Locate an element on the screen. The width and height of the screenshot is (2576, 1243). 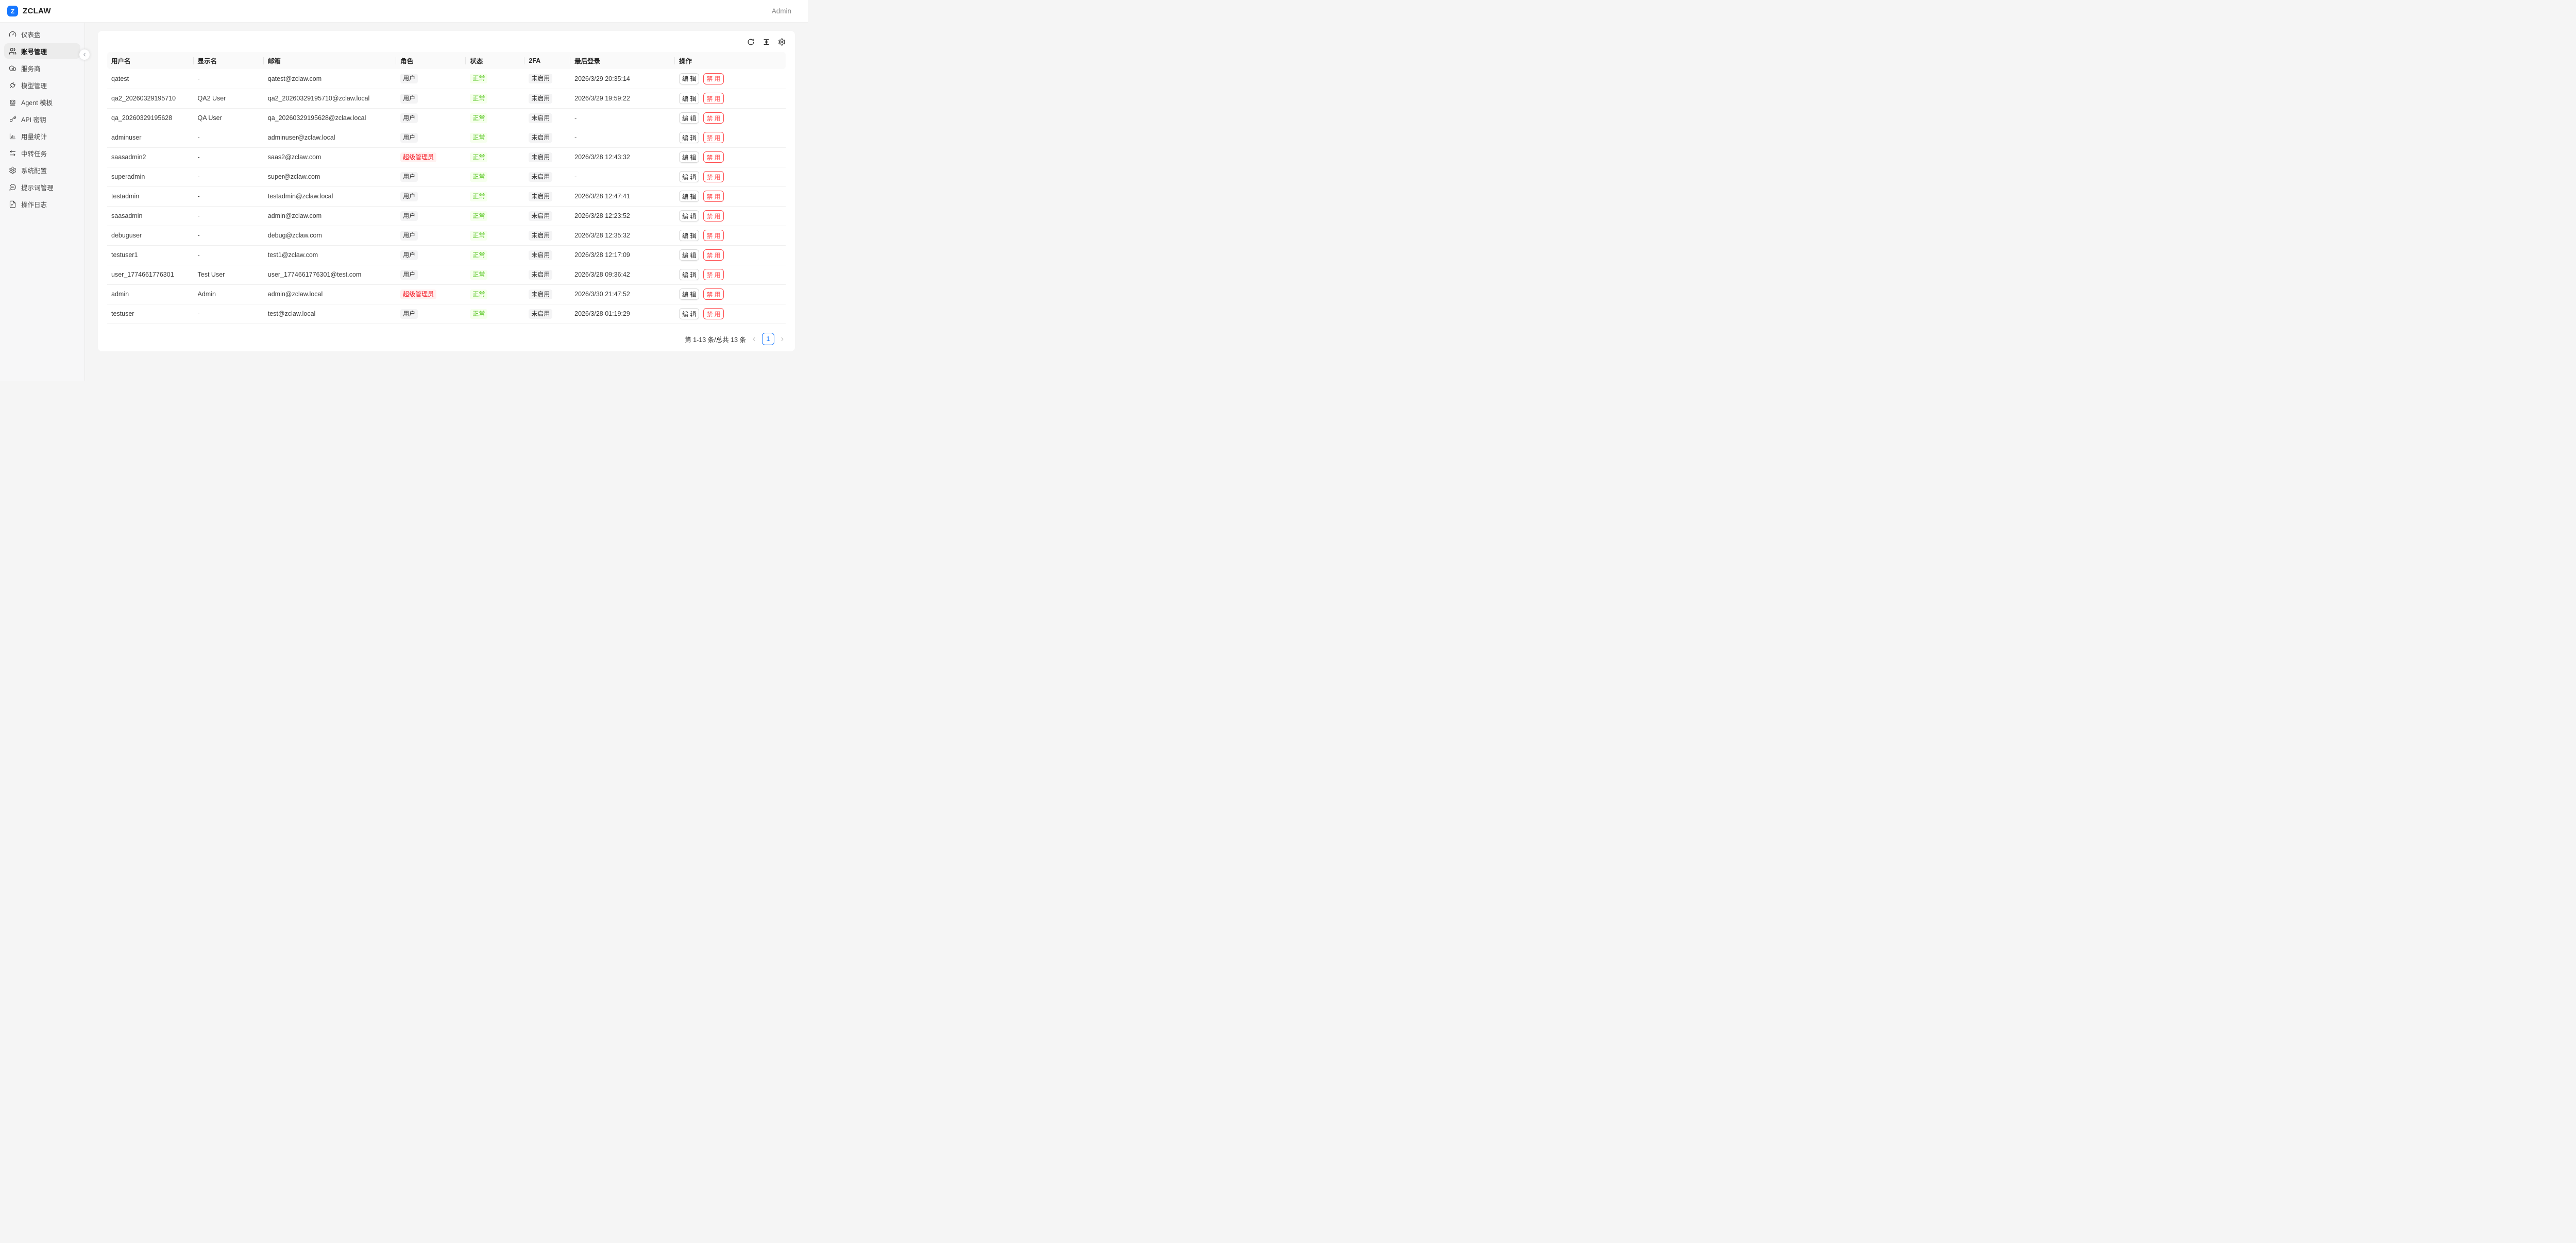
last-login-cell: 2026/3/29 19:59:22 is located at coordinates (622, 99).